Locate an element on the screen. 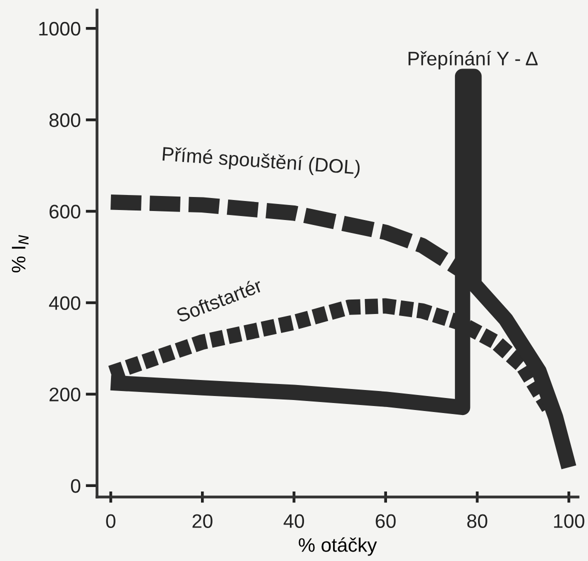 The height and width of the screenshot is (561, 588). y-axis-title: % I$_{N}$ is located at coordinates (20, 253).